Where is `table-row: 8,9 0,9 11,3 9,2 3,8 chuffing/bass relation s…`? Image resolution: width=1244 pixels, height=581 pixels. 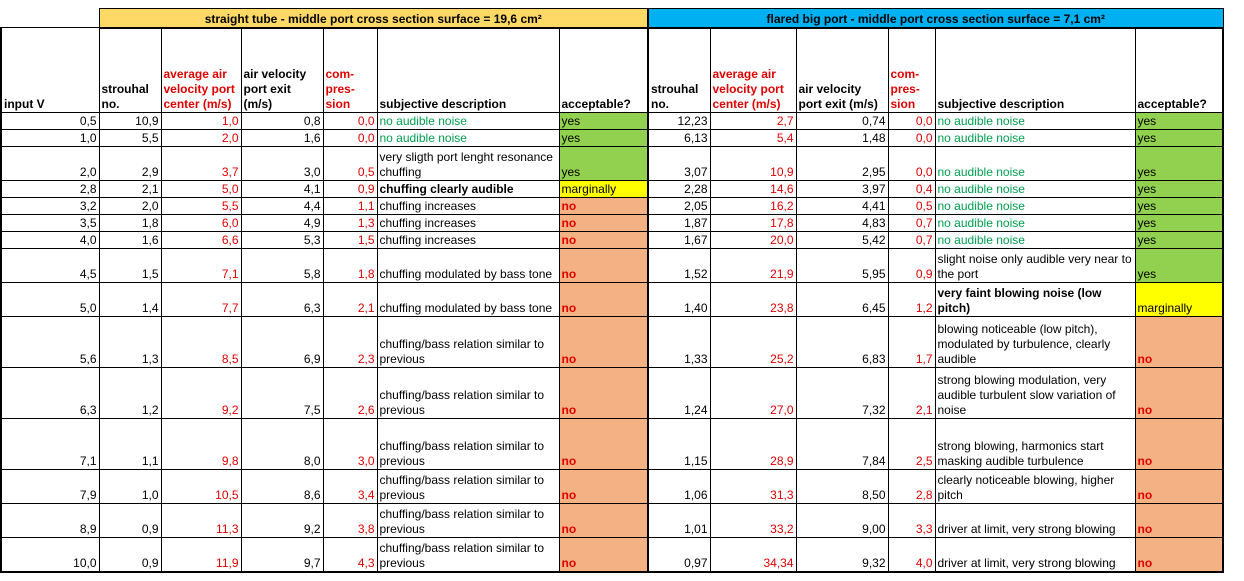 table-row: 8,9 0,9 11,3 9,2 3,8 chuffing/bass relation s… is located at coordinates (612, 520).